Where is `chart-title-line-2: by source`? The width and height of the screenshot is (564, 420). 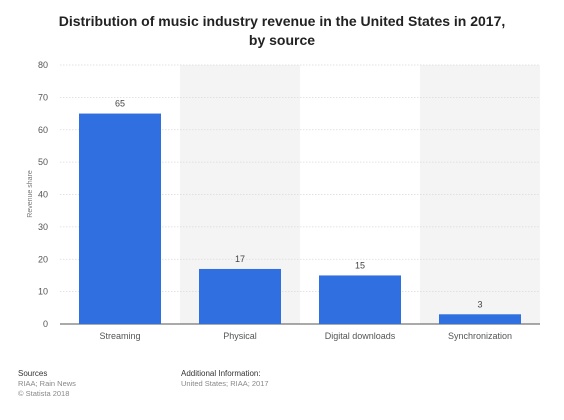 chart-title-line-2: by source is located at coordinates (282, 40).